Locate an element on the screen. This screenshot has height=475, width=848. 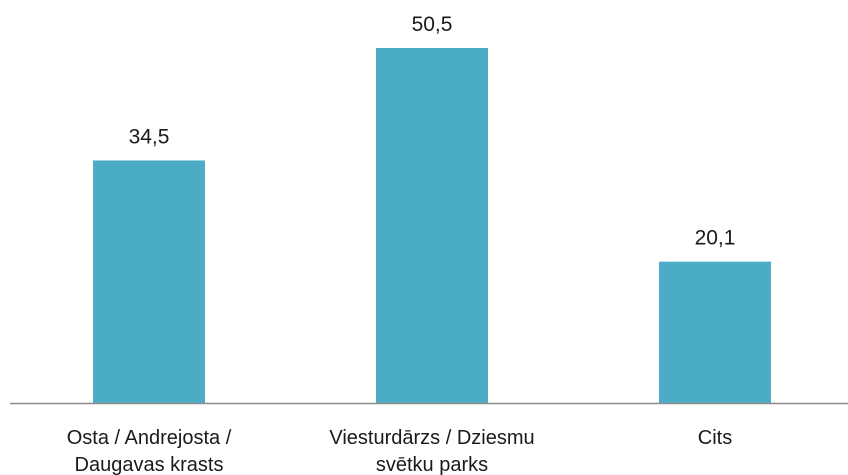
category-label-1-line-2: Daugavas krasts is located at coordinates (149, 464).